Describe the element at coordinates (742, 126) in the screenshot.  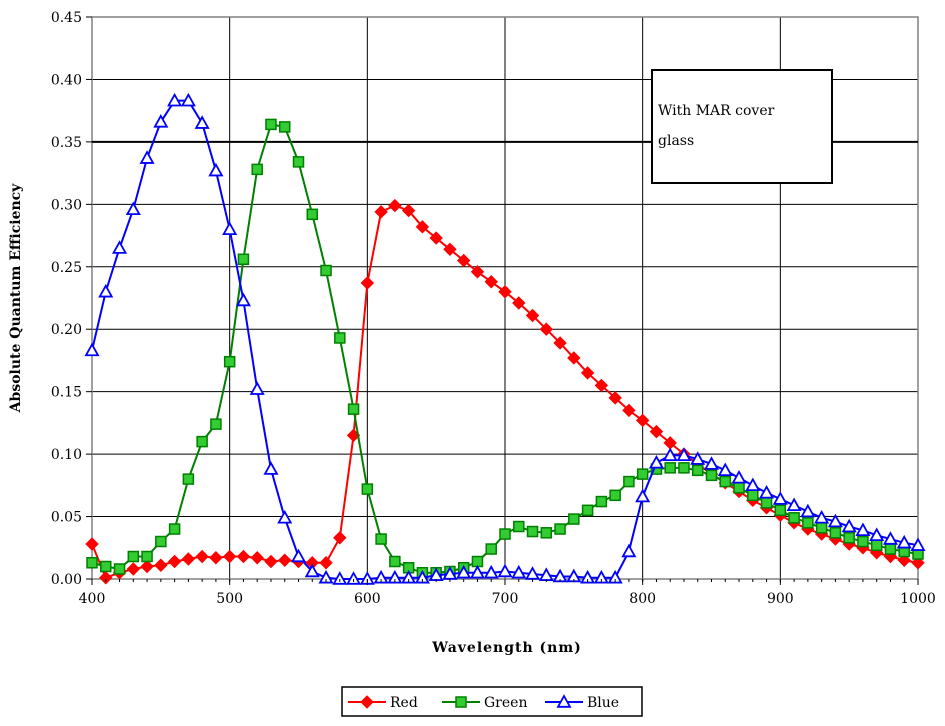
I see `annotation-box: With MAR cover glass` at that location.